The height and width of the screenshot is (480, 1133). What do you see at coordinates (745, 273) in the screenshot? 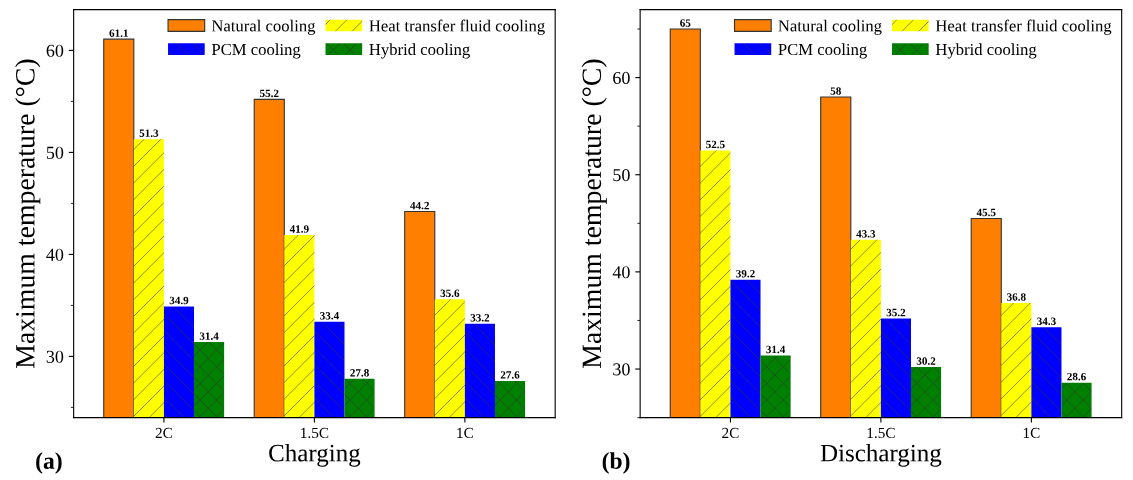
I see `data-label: 39.2` at bounding box center [745, 273].